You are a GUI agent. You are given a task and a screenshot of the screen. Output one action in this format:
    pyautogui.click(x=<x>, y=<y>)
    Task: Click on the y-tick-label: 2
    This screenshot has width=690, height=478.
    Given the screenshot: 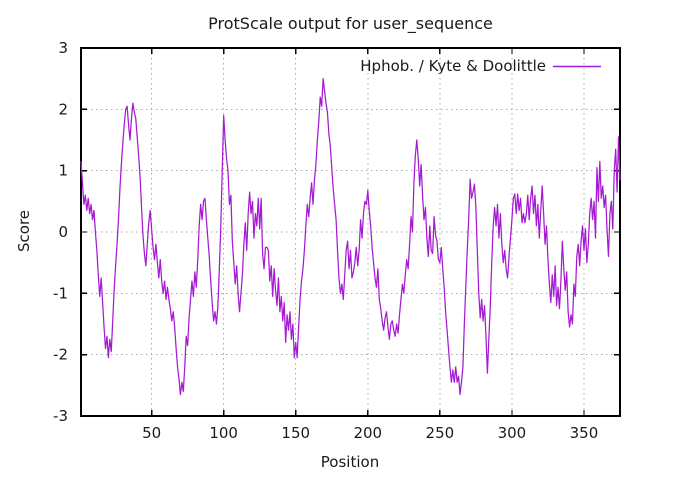 What is the action you would take?
    pyautogui.click(x=63, y=109)
    